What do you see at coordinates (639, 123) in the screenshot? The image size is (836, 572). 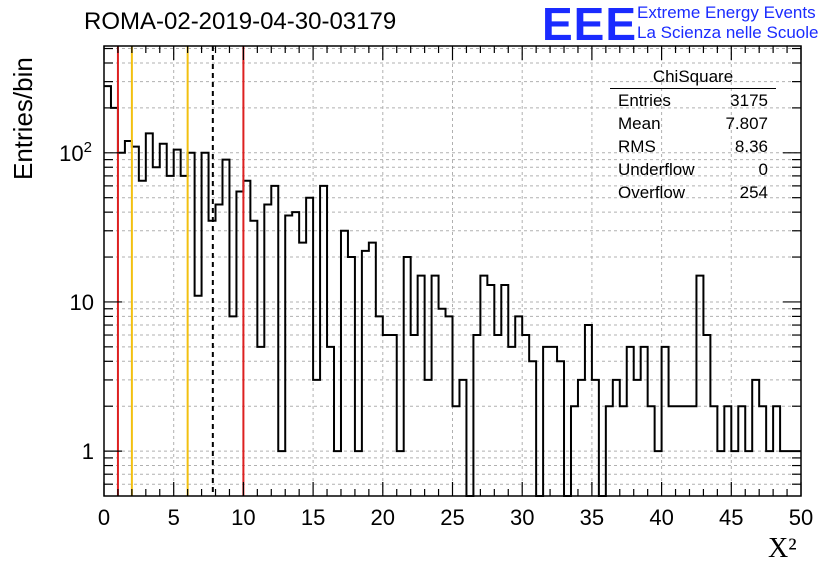 I see `stats-label: Mean` at bounding box center [639, 123].